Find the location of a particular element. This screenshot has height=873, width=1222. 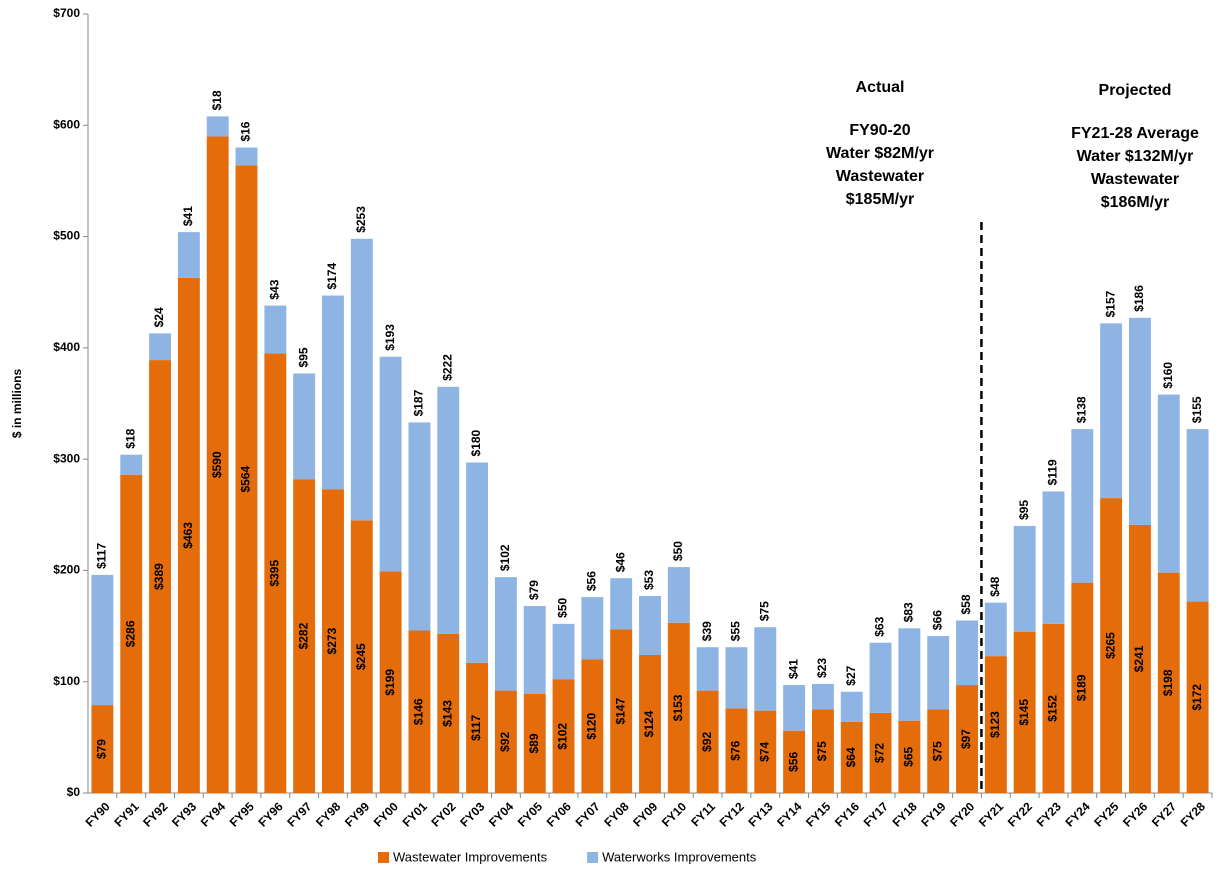

data-label: $50 is located at coordinates (678, 551).